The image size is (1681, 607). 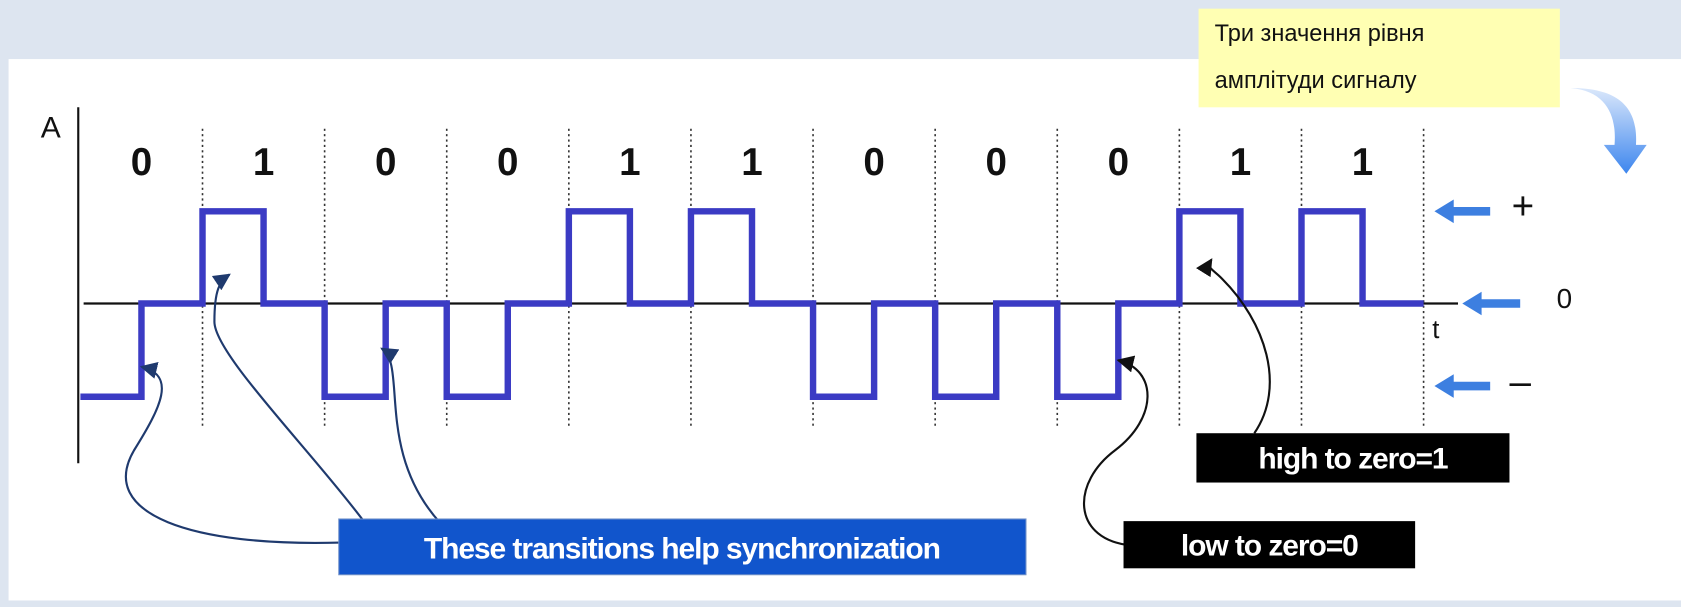 What do you see at coordinates (1608, 131) in the screenshot?
I see `curved-arrow` at bounding box center [1608, 131].